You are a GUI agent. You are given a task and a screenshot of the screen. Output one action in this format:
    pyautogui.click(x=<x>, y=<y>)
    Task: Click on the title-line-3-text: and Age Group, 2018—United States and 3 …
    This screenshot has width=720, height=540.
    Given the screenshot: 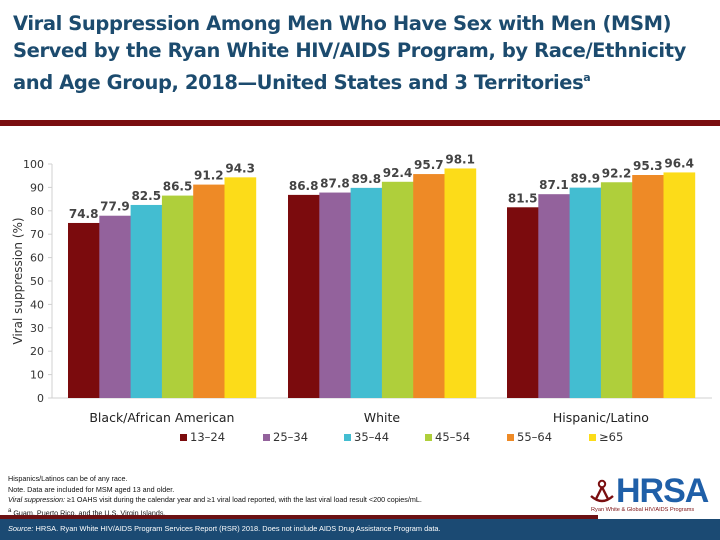 What is the action you would take?
    pyautogui.click(x=298, y=82)
    